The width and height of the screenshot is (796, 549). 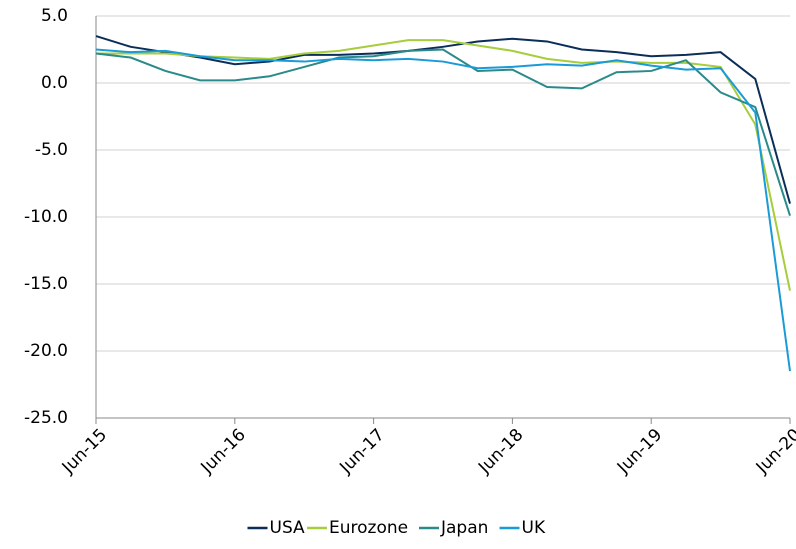 What do you see at coordinates (51, 150) in the screenshot?
I see `y-tick-label: -5.0` at bounding box center [51, 150].